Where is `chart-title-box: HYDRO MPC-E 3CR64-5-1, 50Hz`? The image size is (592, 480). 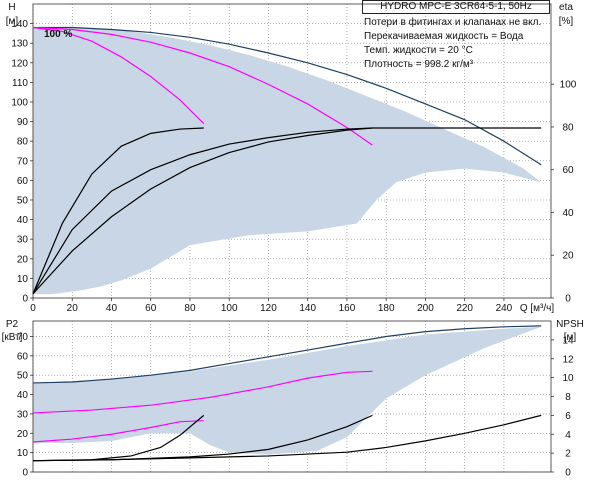 chart-title-box: HYDRO MPC-E 3CR64-5-1, 50Hz is located at coordinates (456, 7).